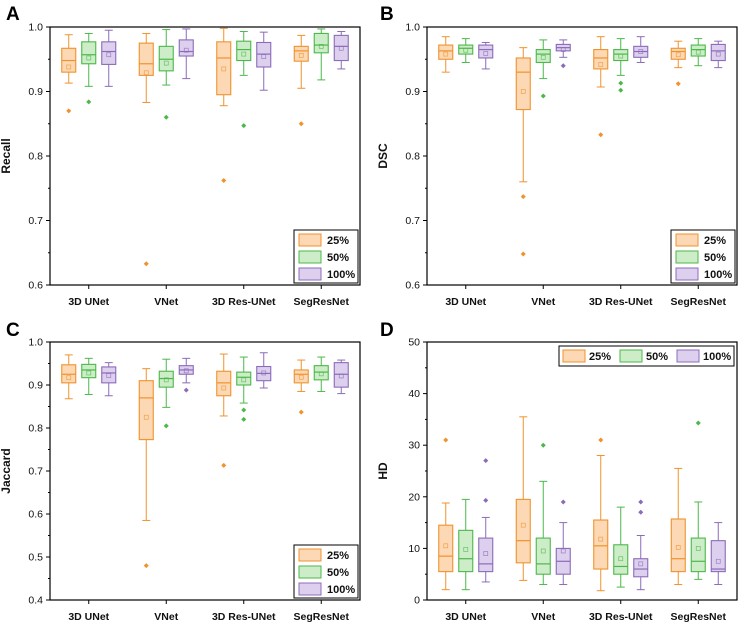 The image size is (754, 627). Describe the element at coordinates (109, 58) in the screenshot. I see `box-100pct-3d-unet` at that location.